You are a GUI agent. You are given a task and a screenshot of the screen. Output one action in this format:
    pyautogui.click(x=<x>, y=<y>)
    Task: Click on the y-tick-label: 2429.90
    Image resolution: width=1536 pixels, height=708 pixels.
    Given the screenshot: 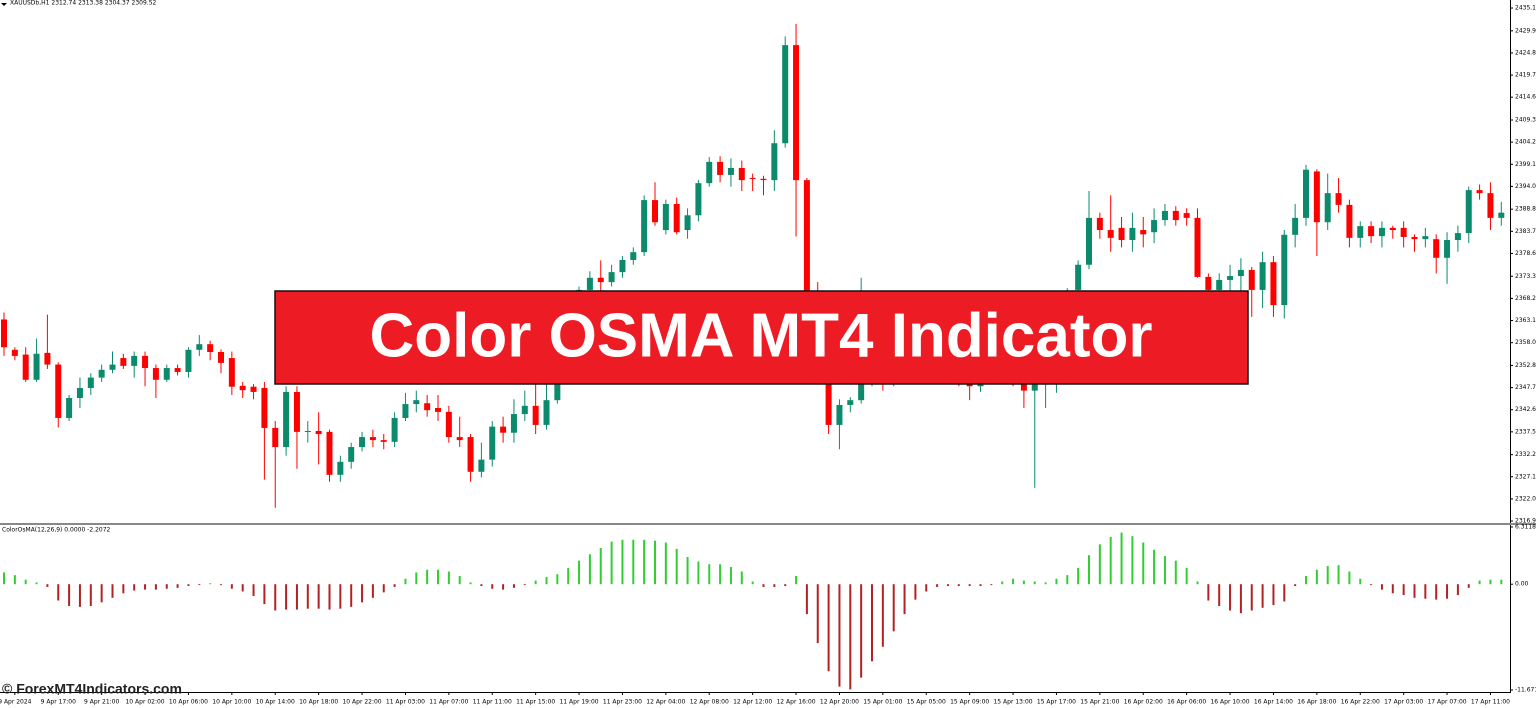 What is the action you would take?
    pyautogui.click(x=1525, y=30)
    